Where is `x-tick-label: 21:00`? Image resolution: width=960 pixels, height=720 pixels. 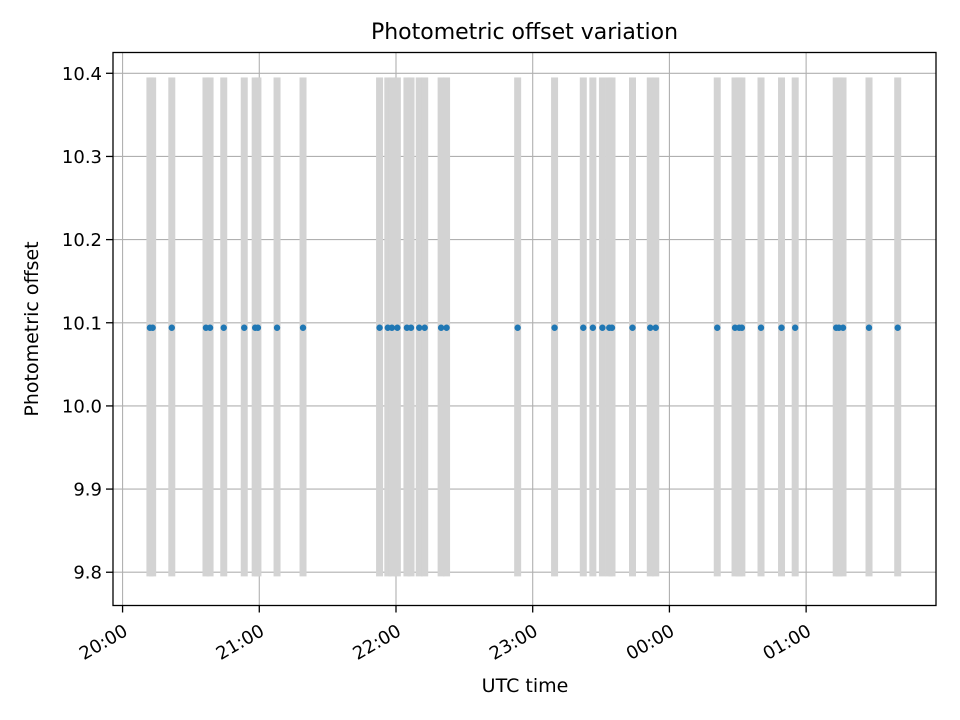 x-tick-label: 21:00 is located at coordinates (240, 643).